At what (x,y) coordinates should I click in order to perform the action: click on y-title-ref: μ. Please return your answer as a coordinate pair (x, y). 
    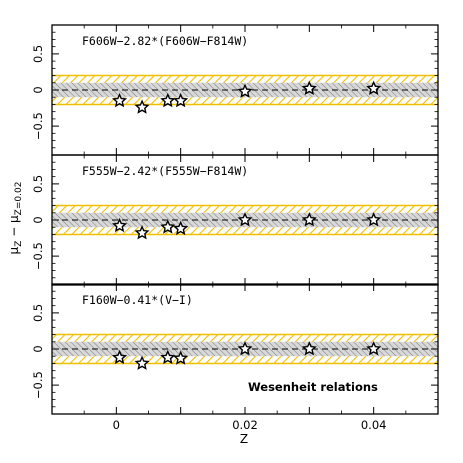
    Looking at the image, I should click on (14, 219).